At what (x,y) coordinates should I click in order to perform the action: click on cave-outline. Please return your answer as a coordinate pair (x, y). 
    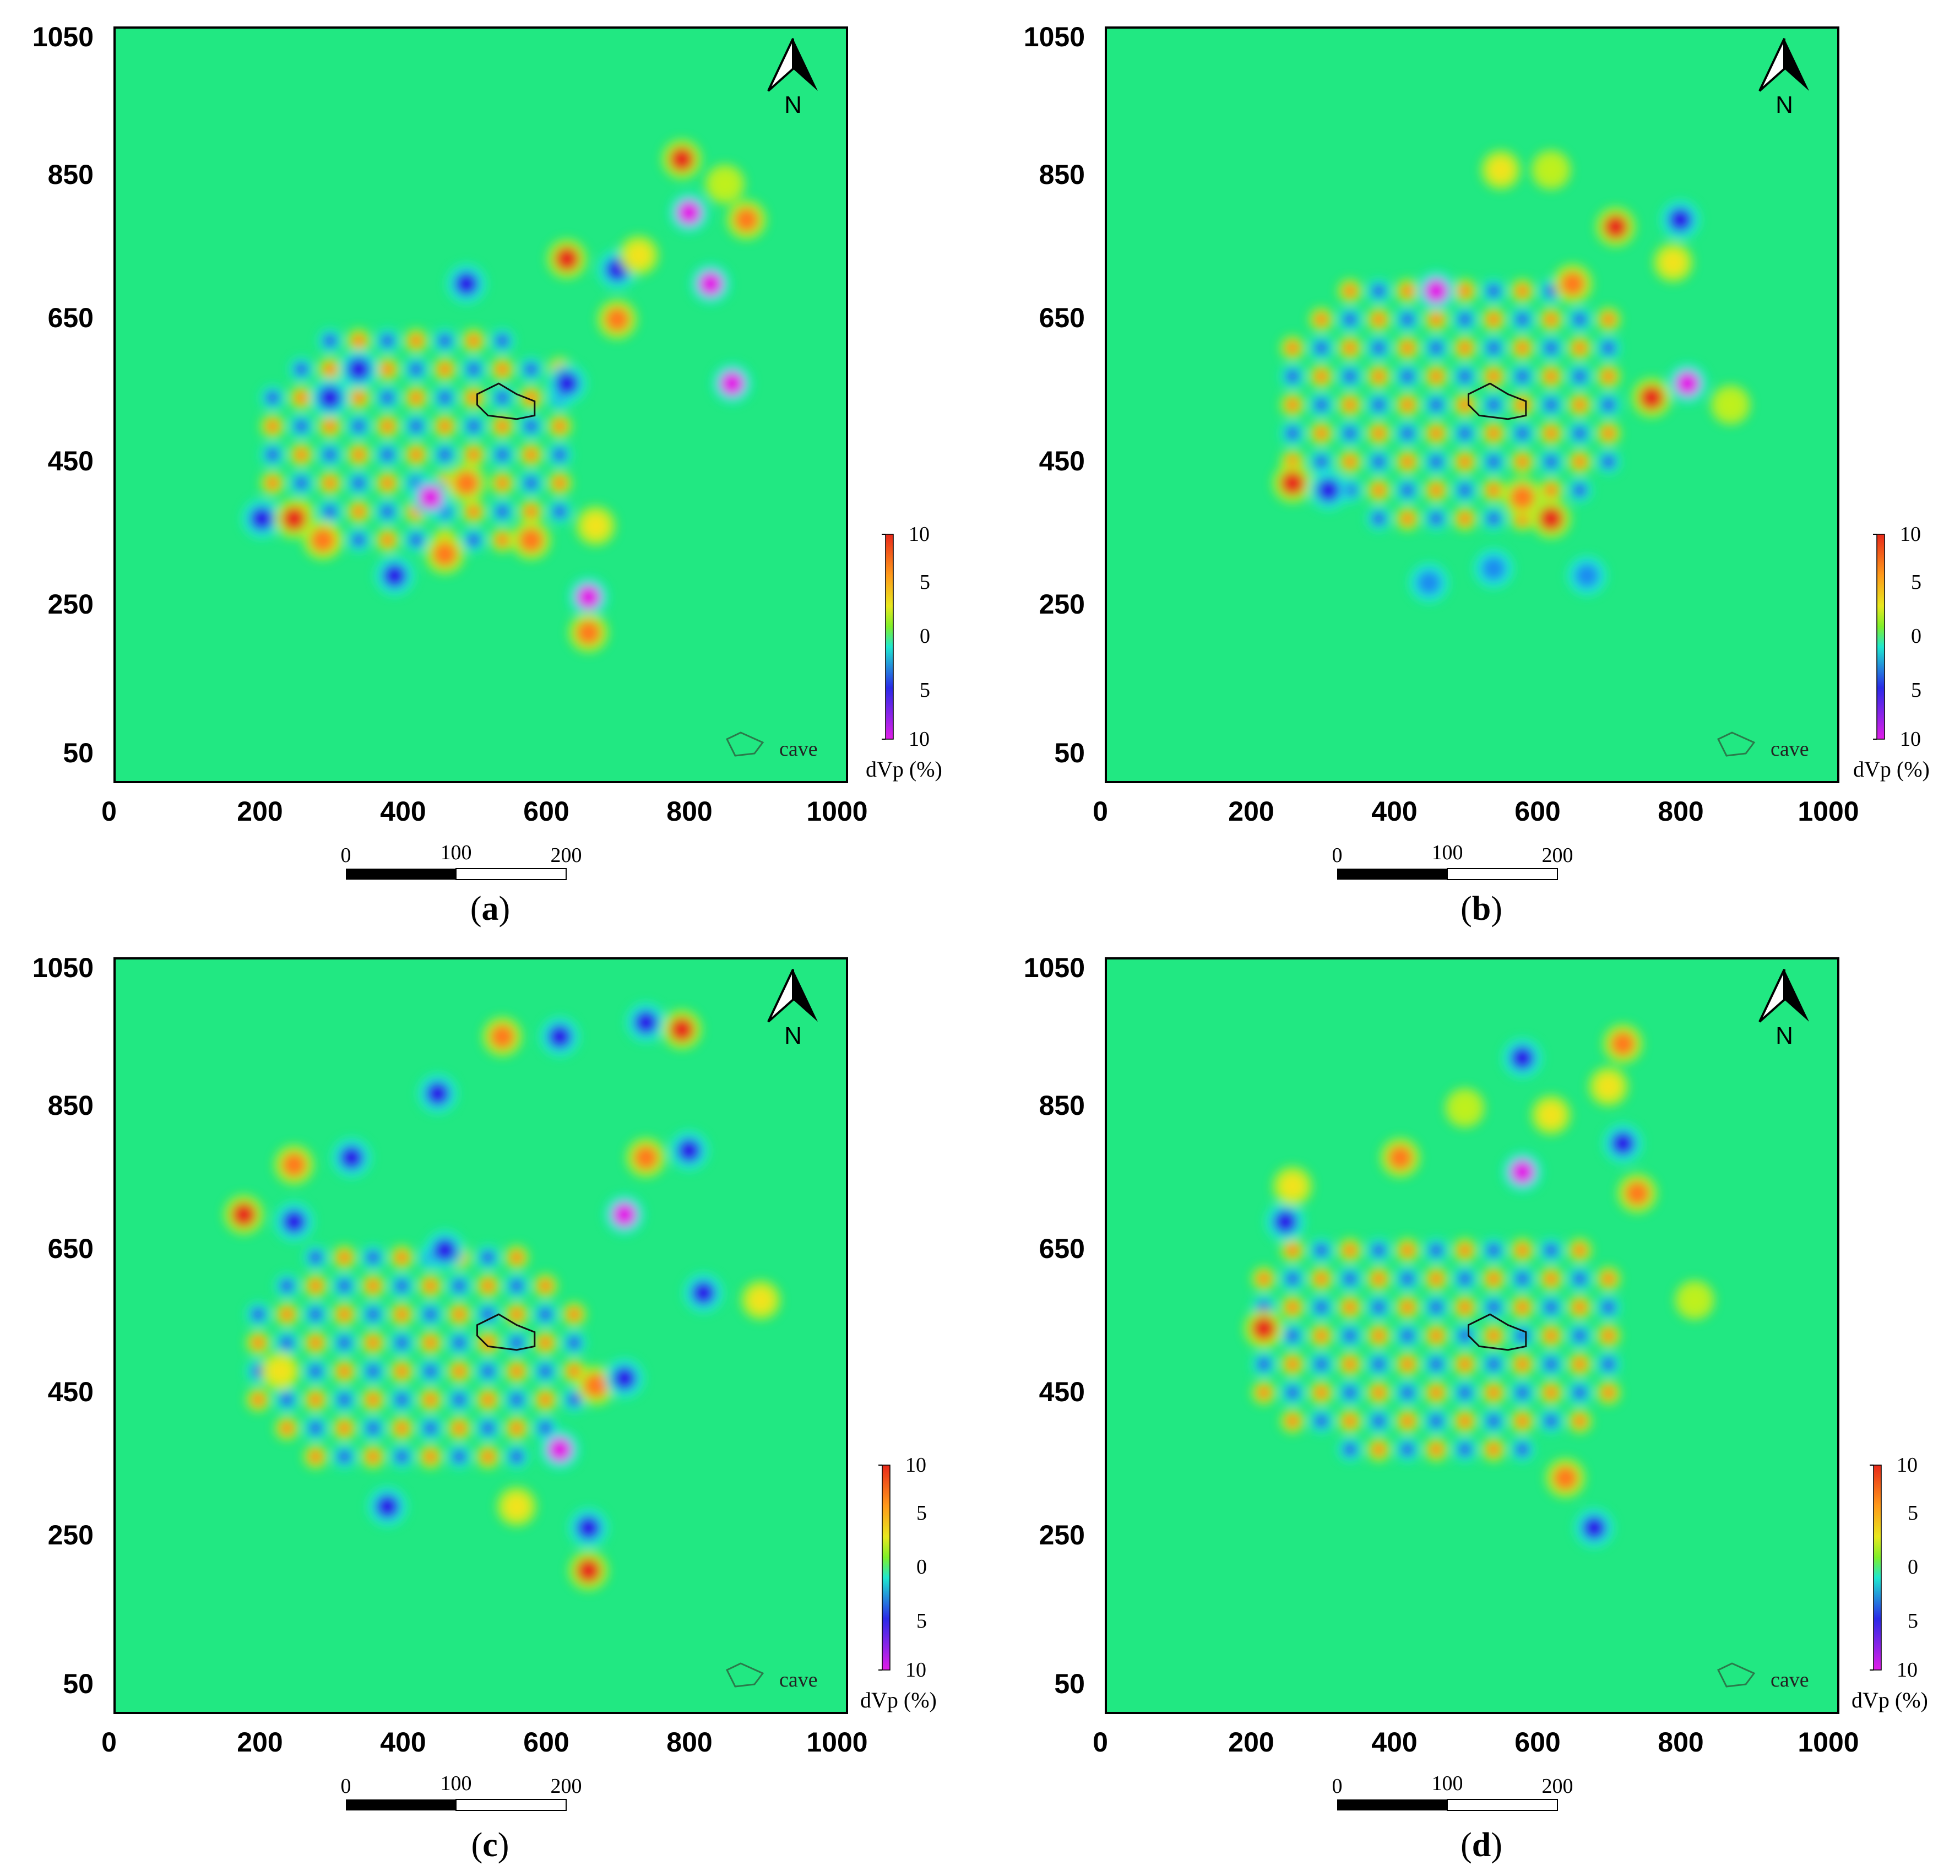
    Looking at the image, I should click on (1497, 401).